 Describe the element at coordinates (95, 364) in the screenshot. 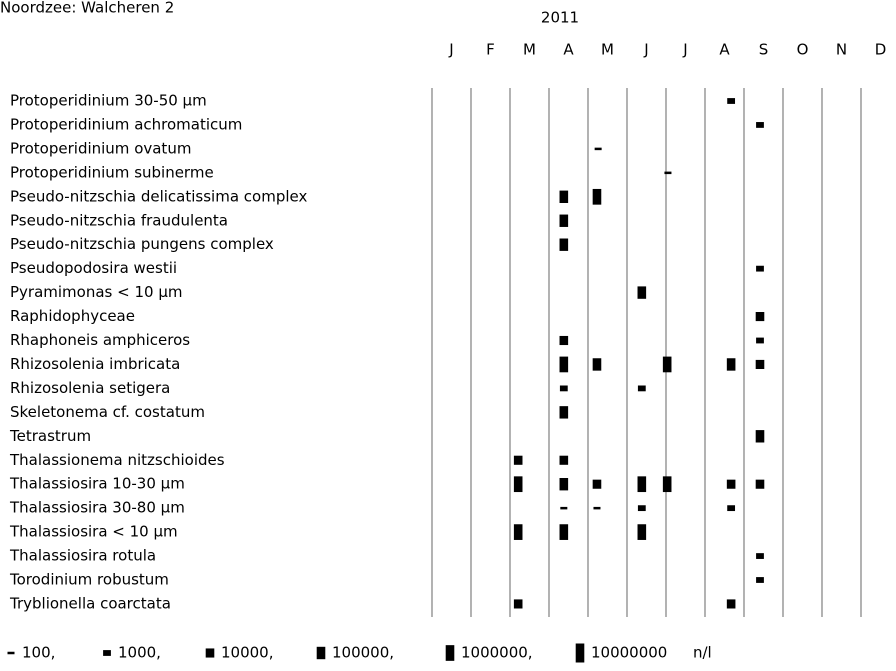

I see `species-label: Rhizosolenia imbricata` at that location.